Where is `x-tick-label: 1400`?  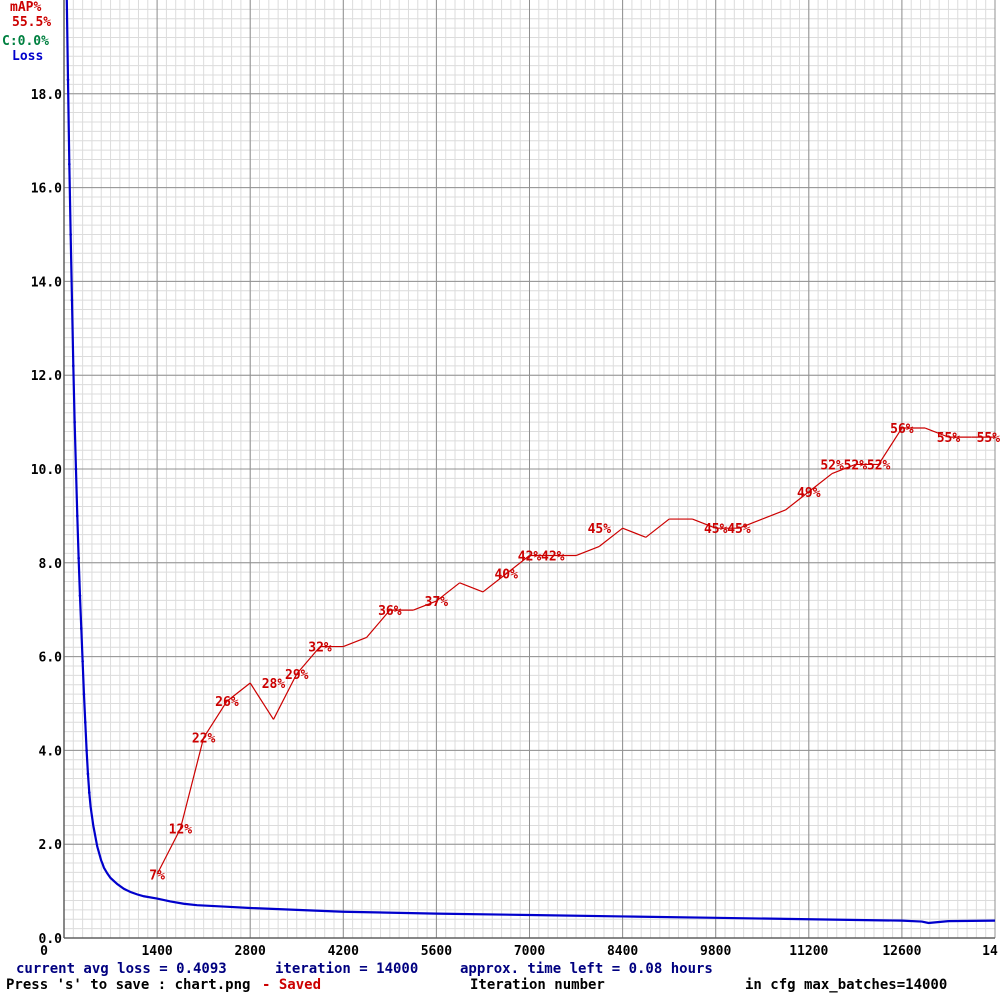
x-tick-label: 1400 is located at coordinates (156, 951).